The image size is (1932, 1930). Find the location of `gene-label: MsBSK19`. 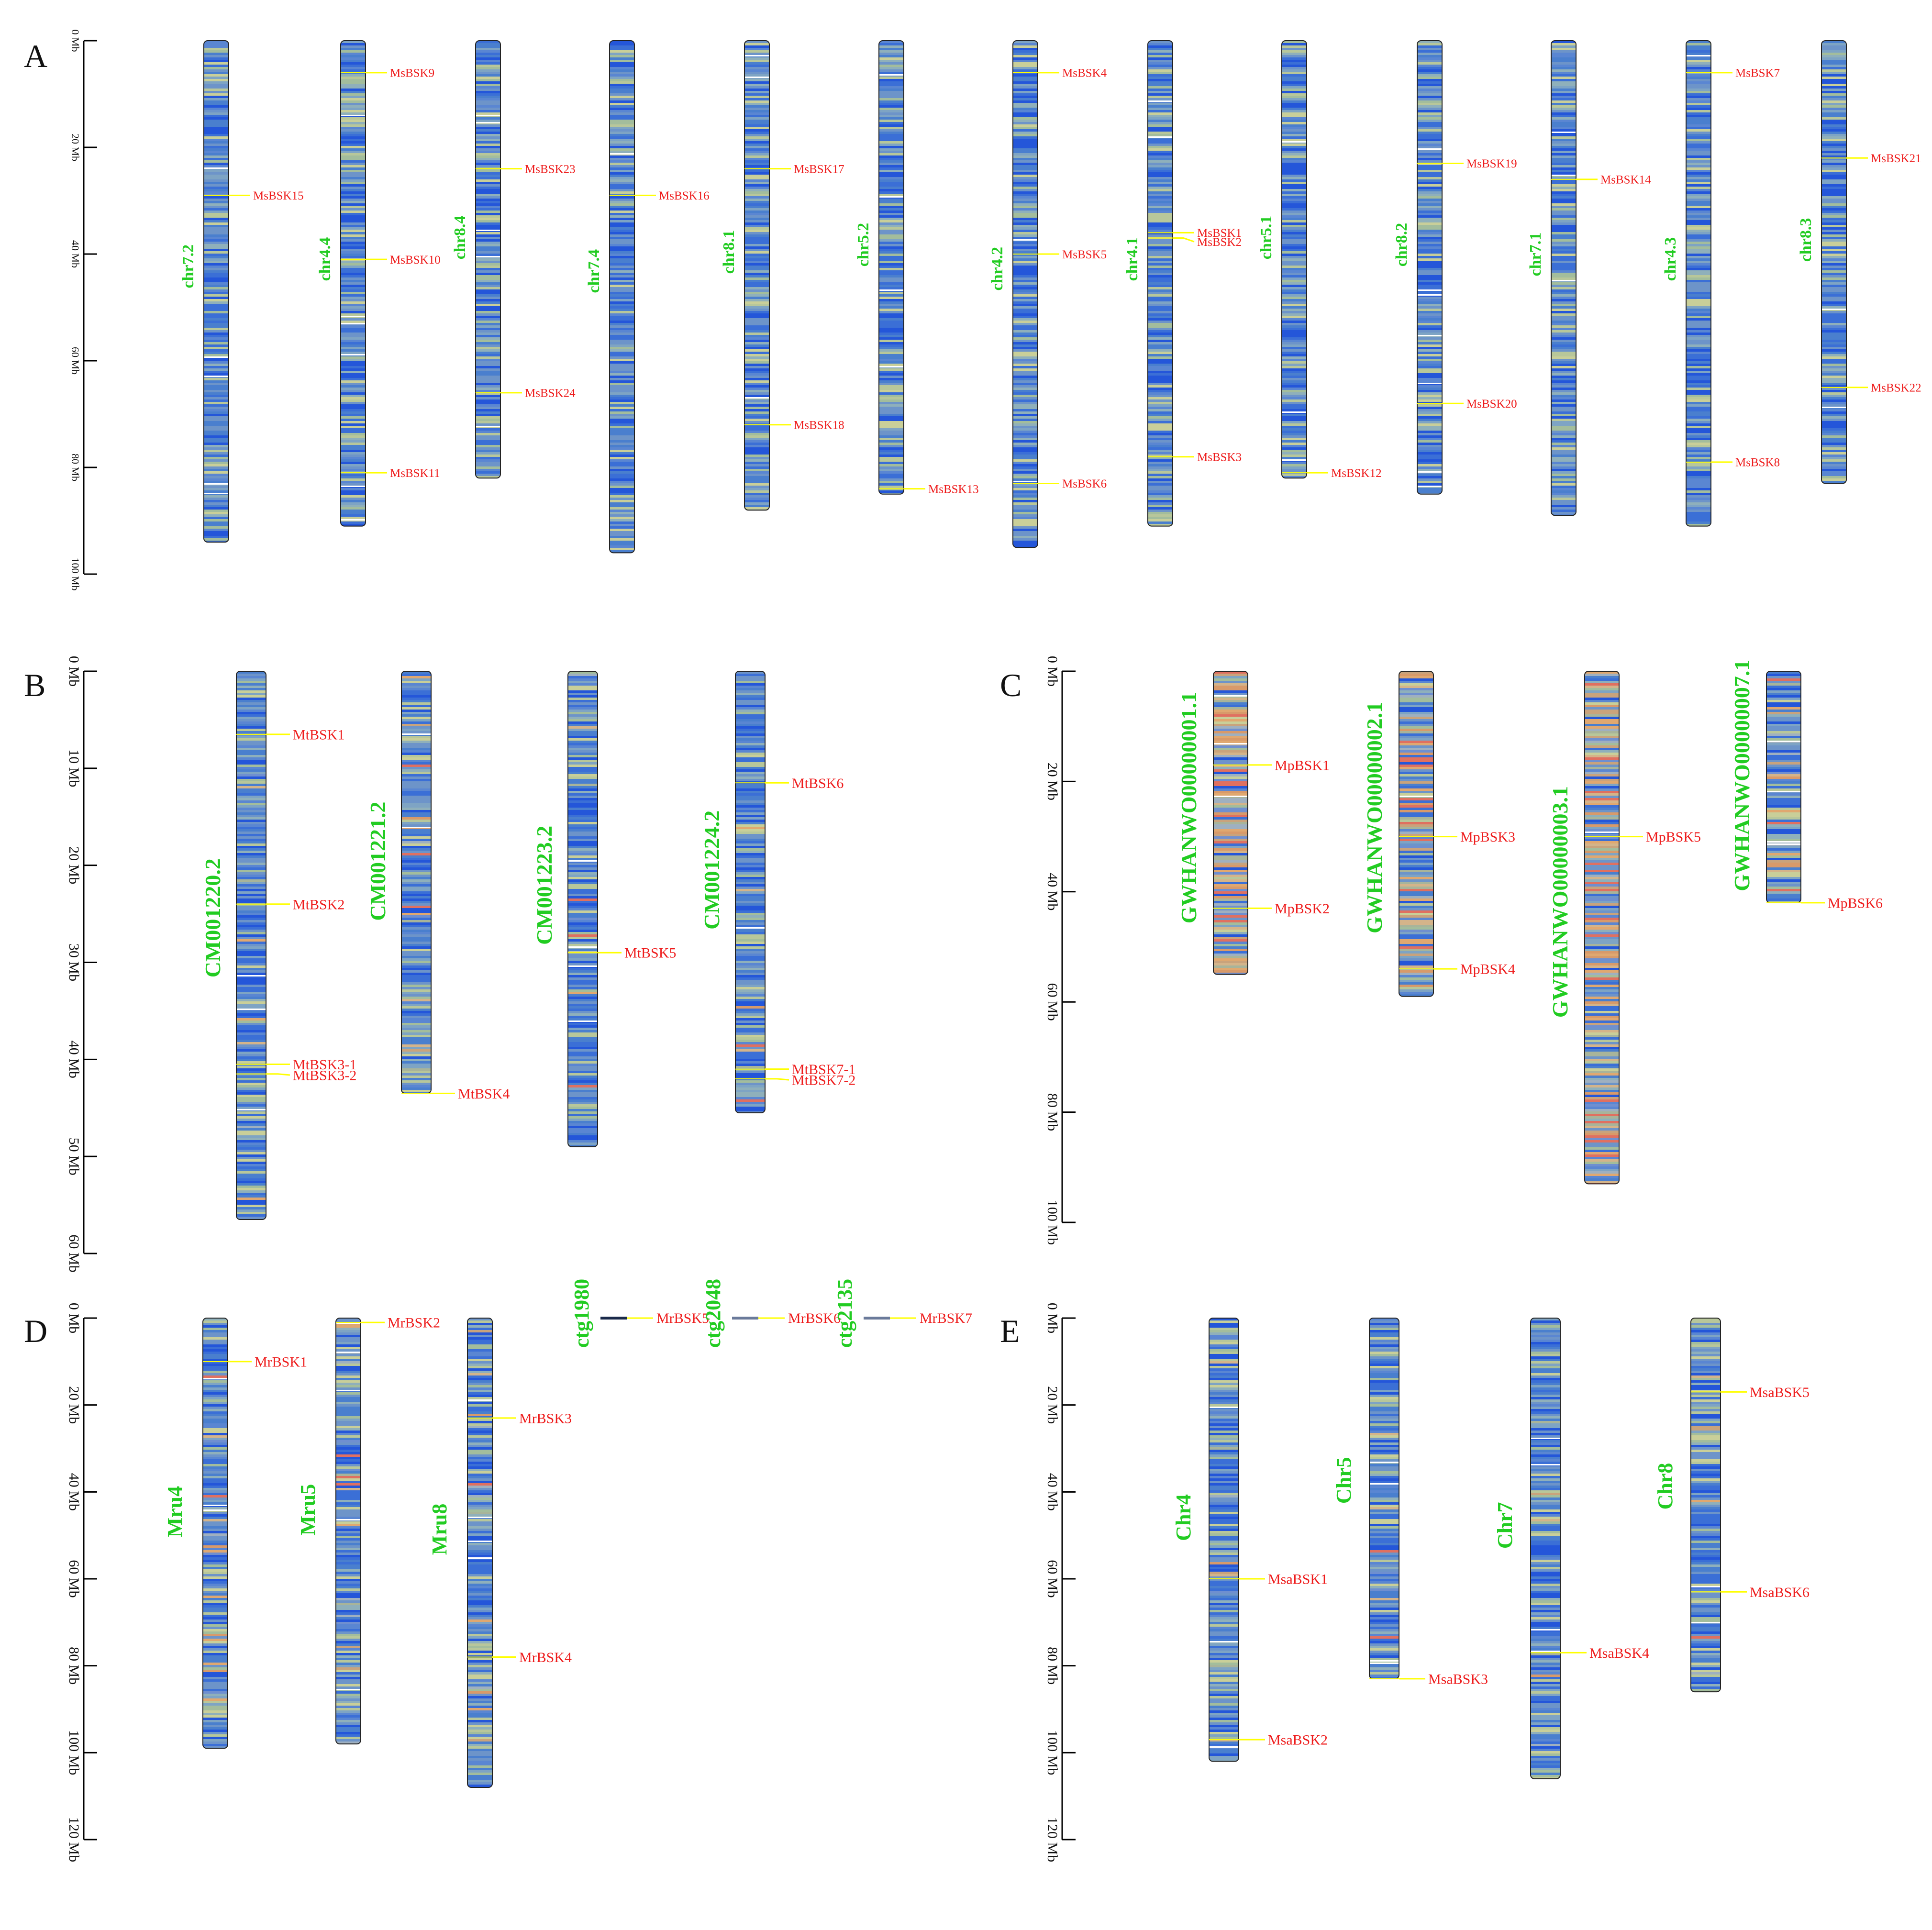

gene-label: MsBSK19 is located at coordinates (1491, 163).